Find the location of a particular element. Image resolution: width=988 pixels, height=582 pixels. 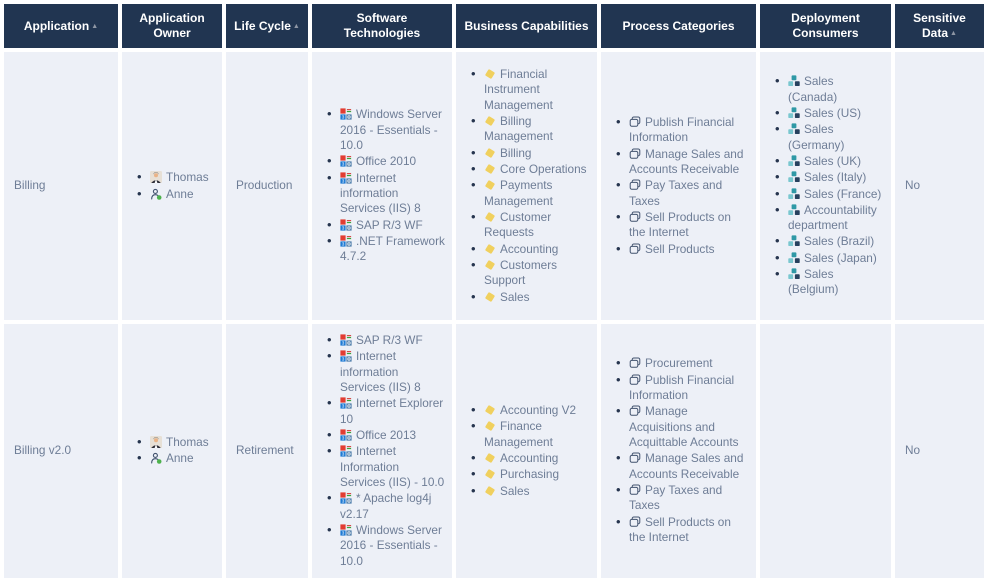

column-header-application-owner: Application Owner is located at coordinates (172, 26).